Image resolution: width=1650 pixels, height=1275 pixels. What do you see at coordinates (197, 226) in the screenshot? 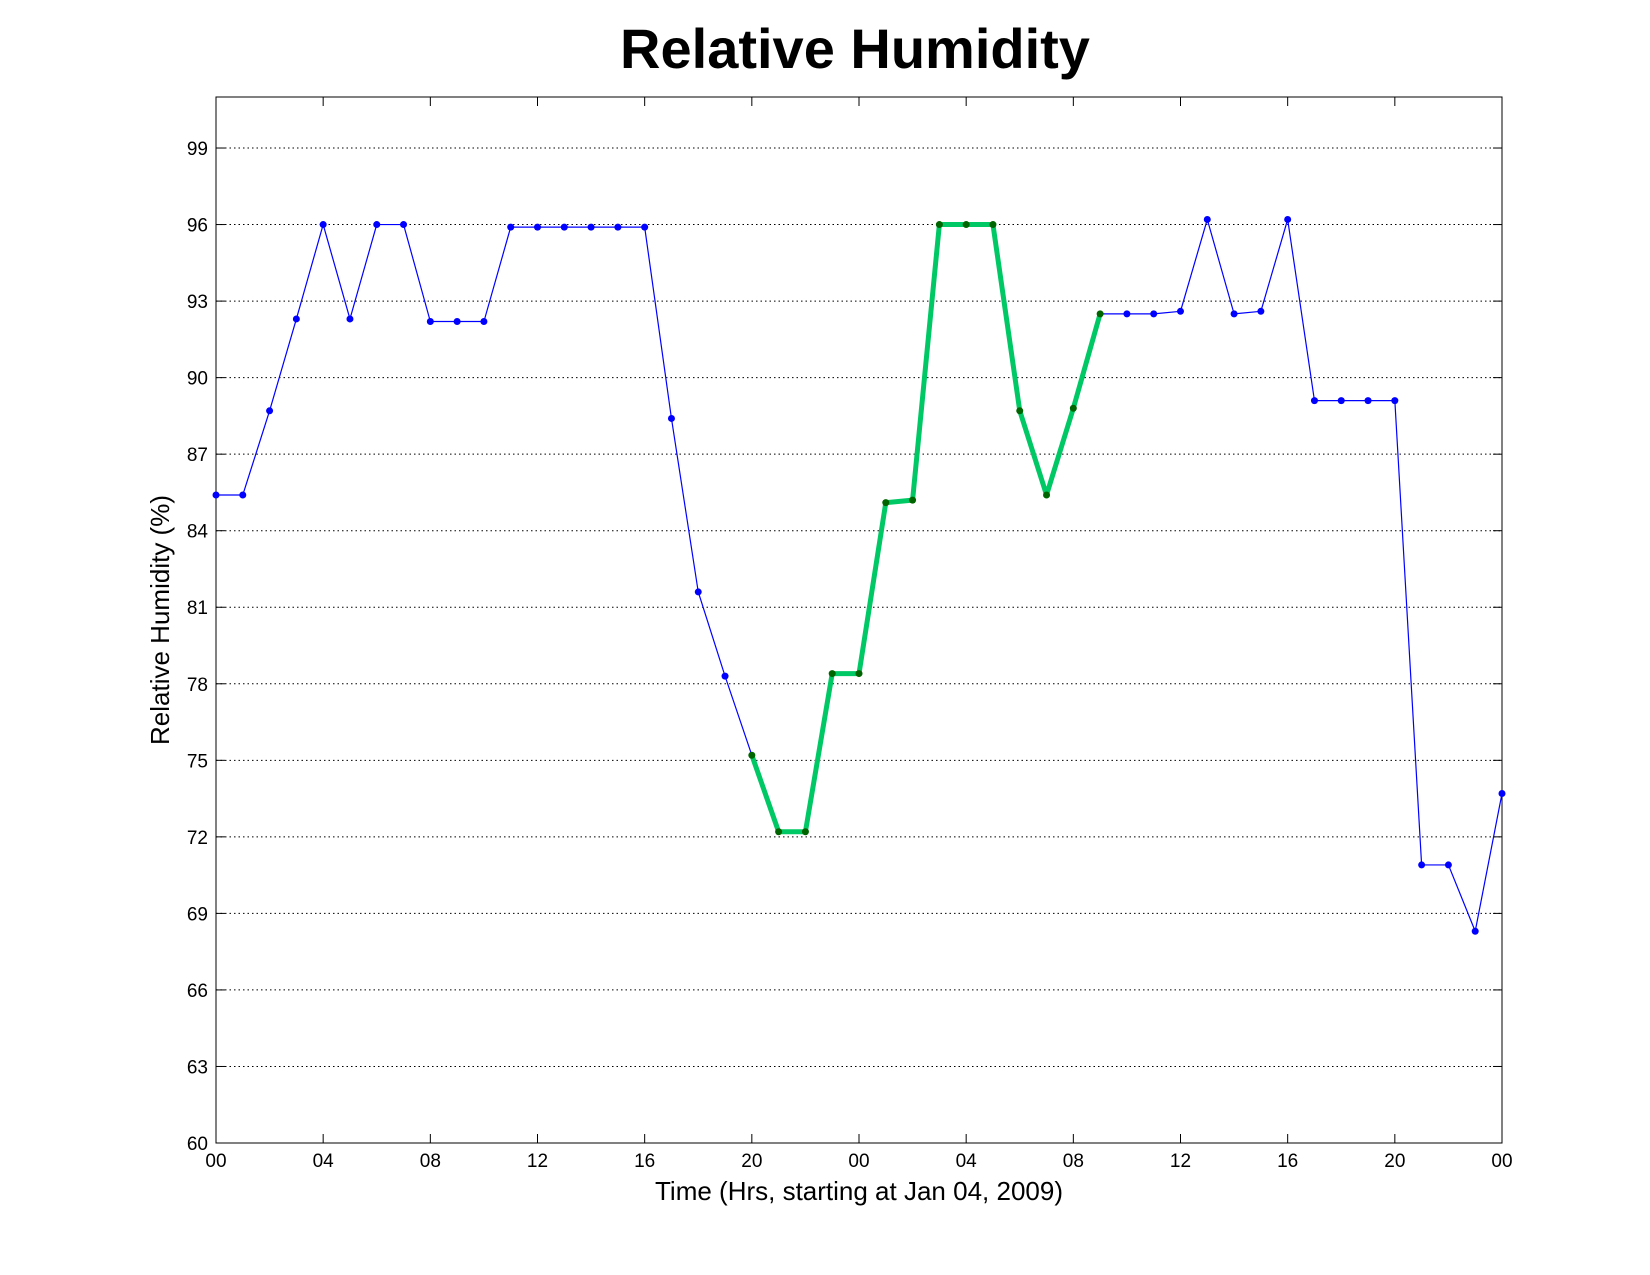
I see `y-tick-label: 96` at bounding box center [197, 226].